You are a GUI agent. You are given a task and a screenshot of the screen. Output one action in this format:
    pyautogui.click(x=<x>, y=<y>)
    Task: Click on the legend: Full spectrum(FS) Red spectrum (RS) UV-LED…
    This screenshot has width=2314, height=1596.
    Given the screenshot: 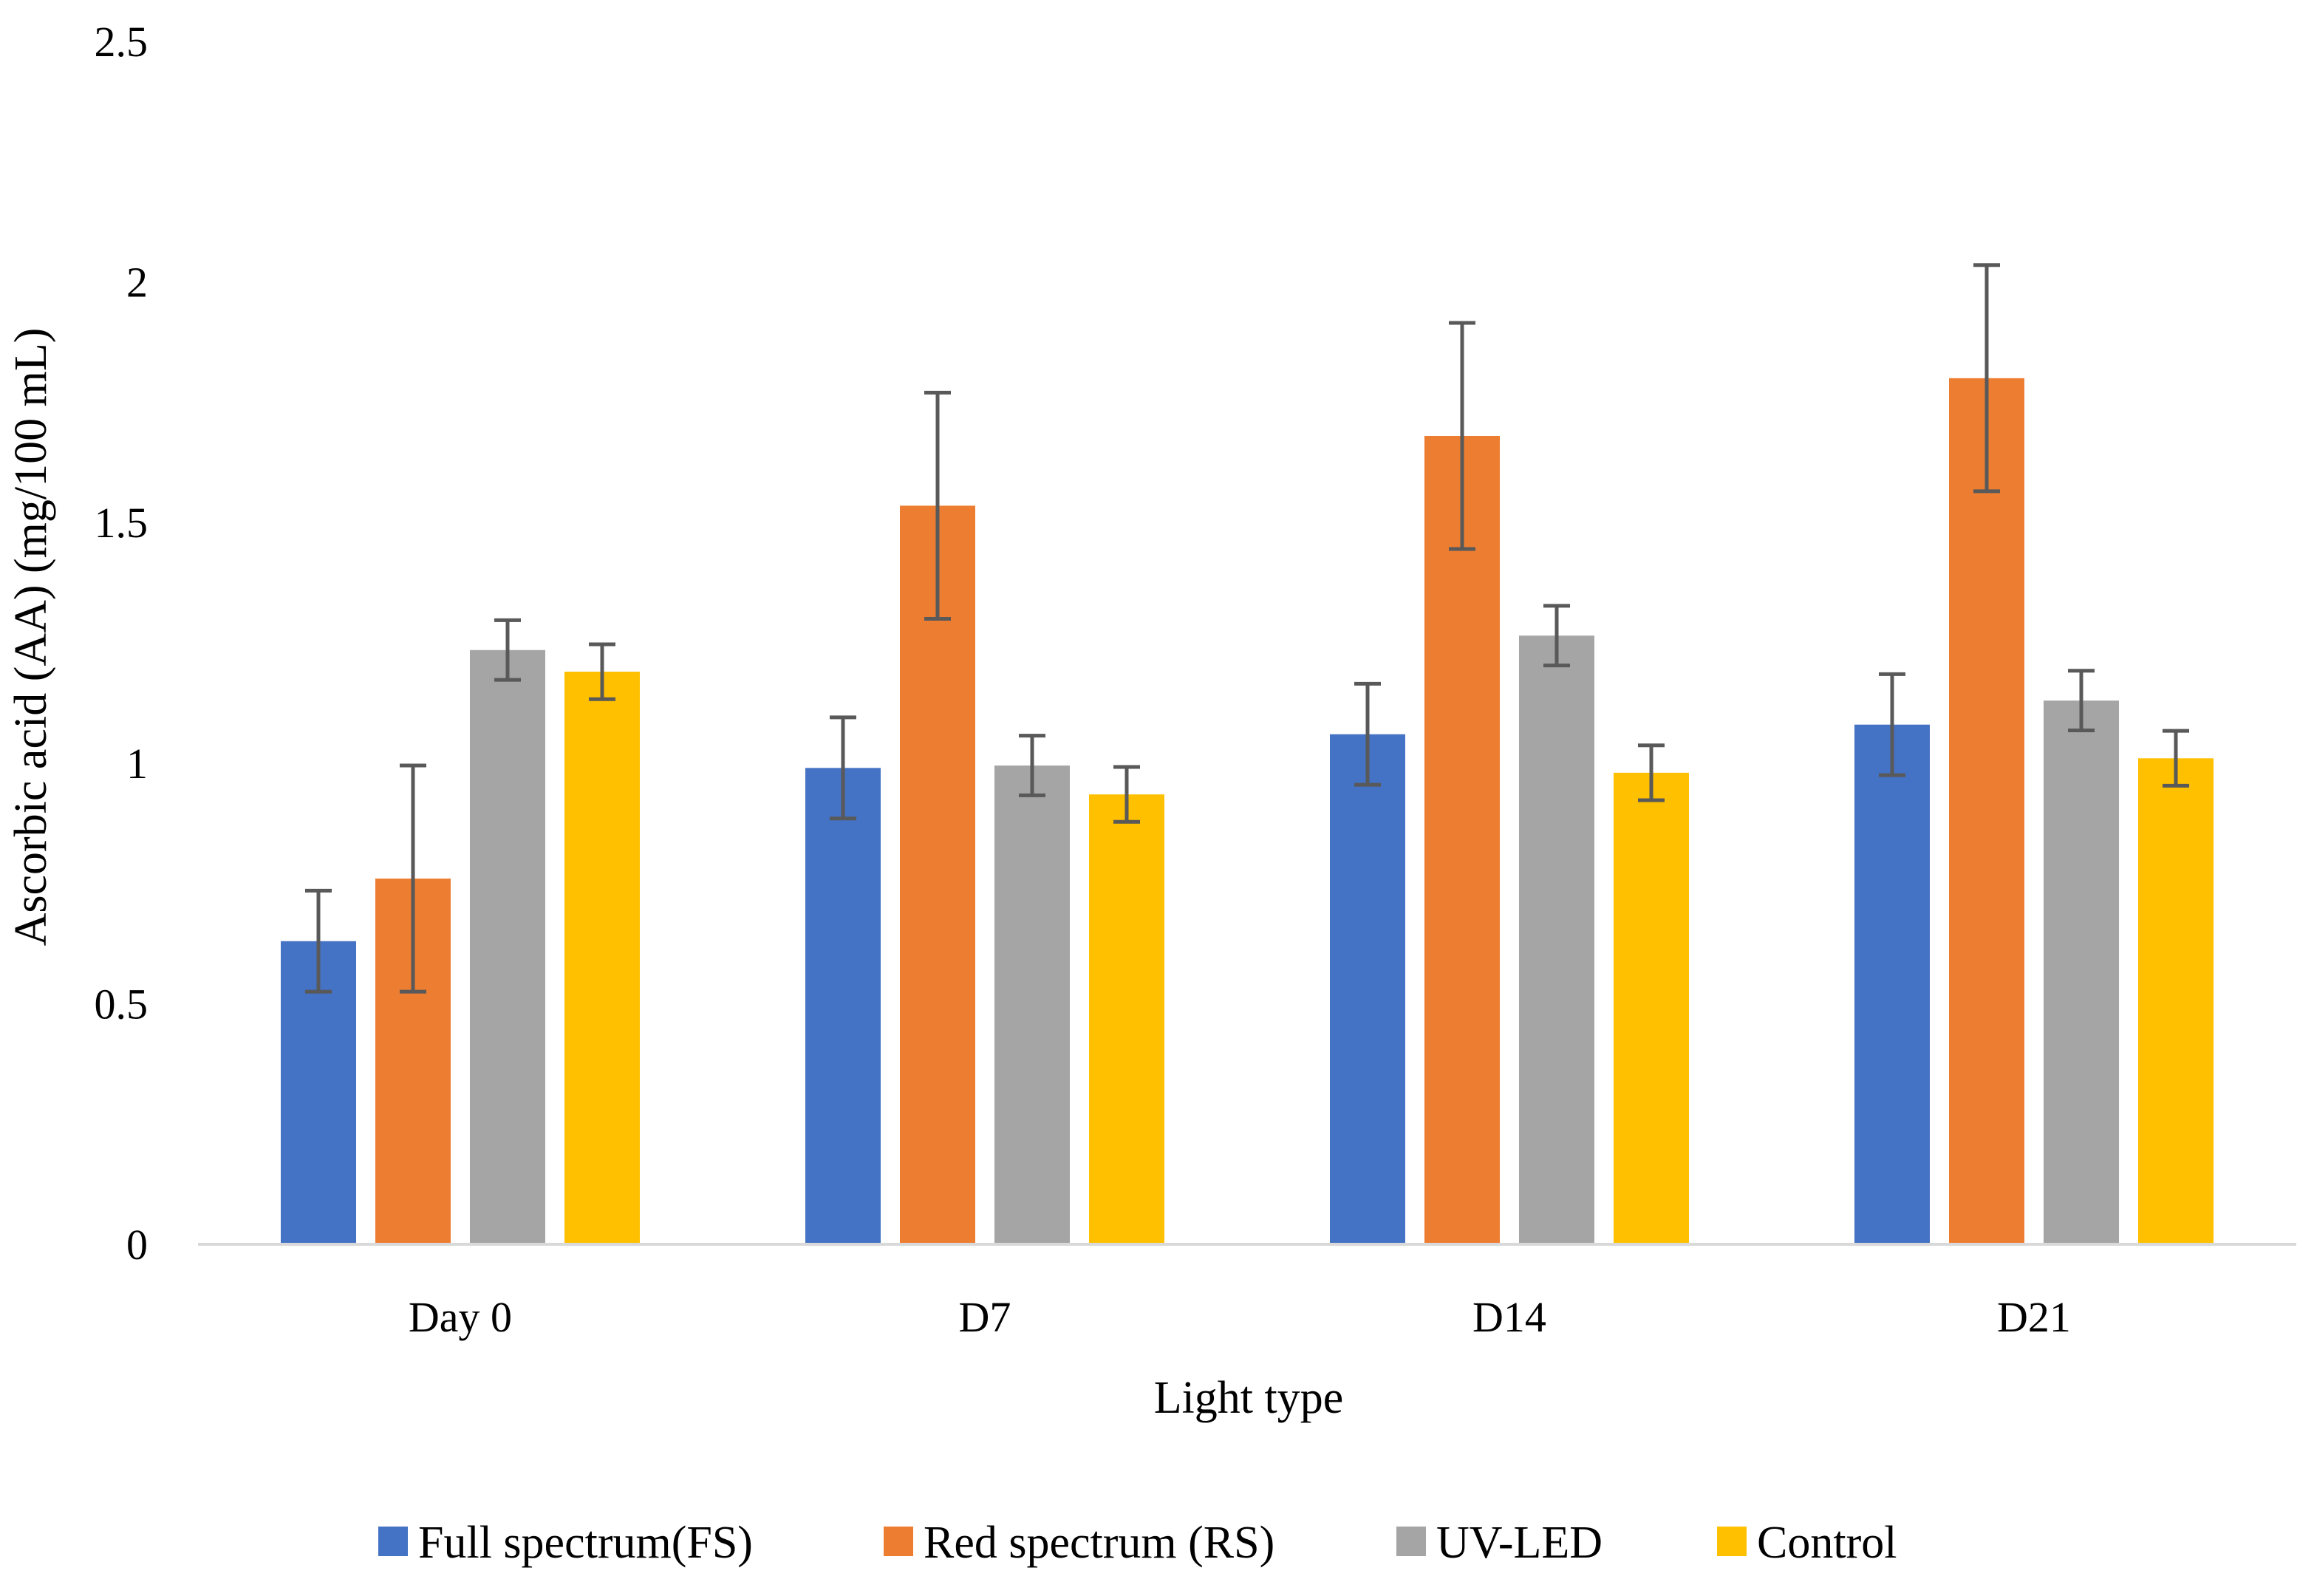 What is the action you would take?
    pyautogui.click(x=1138, y=1543)
    